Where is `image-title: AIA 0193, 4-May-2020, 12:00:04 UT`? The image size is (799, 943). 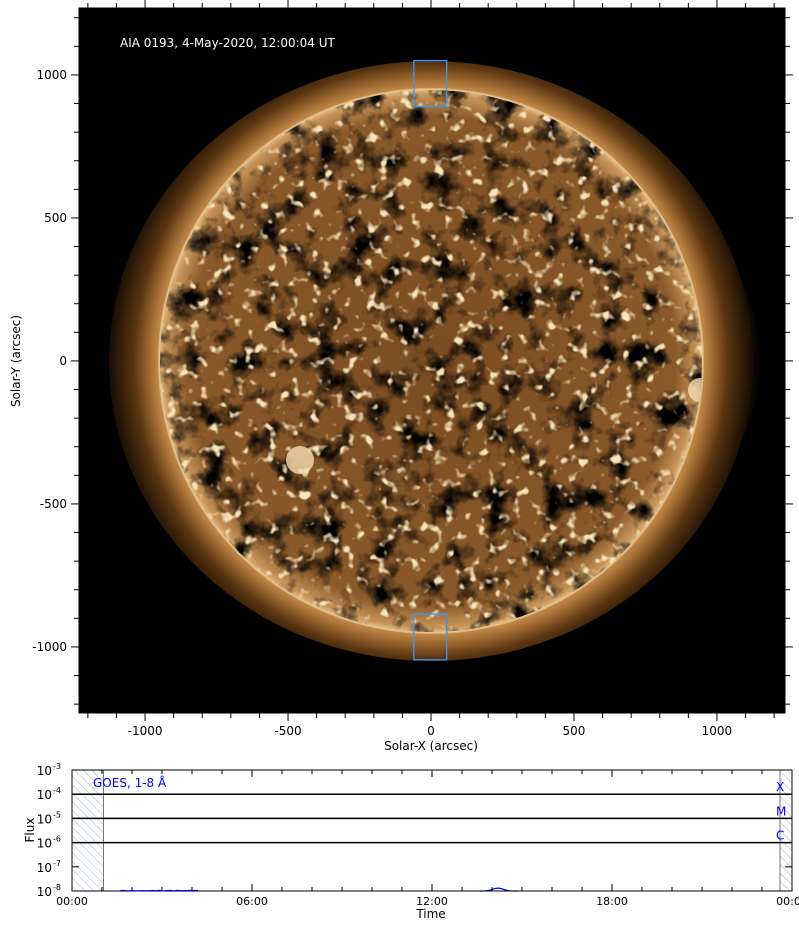 image-title: AIA 0193, 4-May-2020, 12:00:04 UT is located at coordinates (227, 43).